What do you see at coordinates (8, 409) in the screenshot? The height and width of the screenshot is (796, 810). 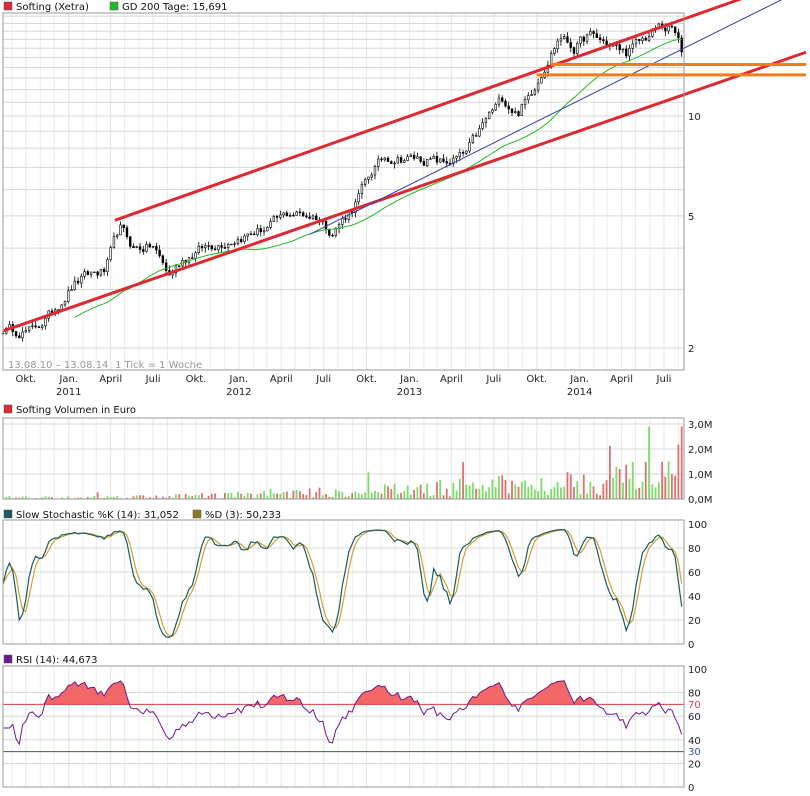 I see `legend-swatch-volume` at bounding box center [8, 409].